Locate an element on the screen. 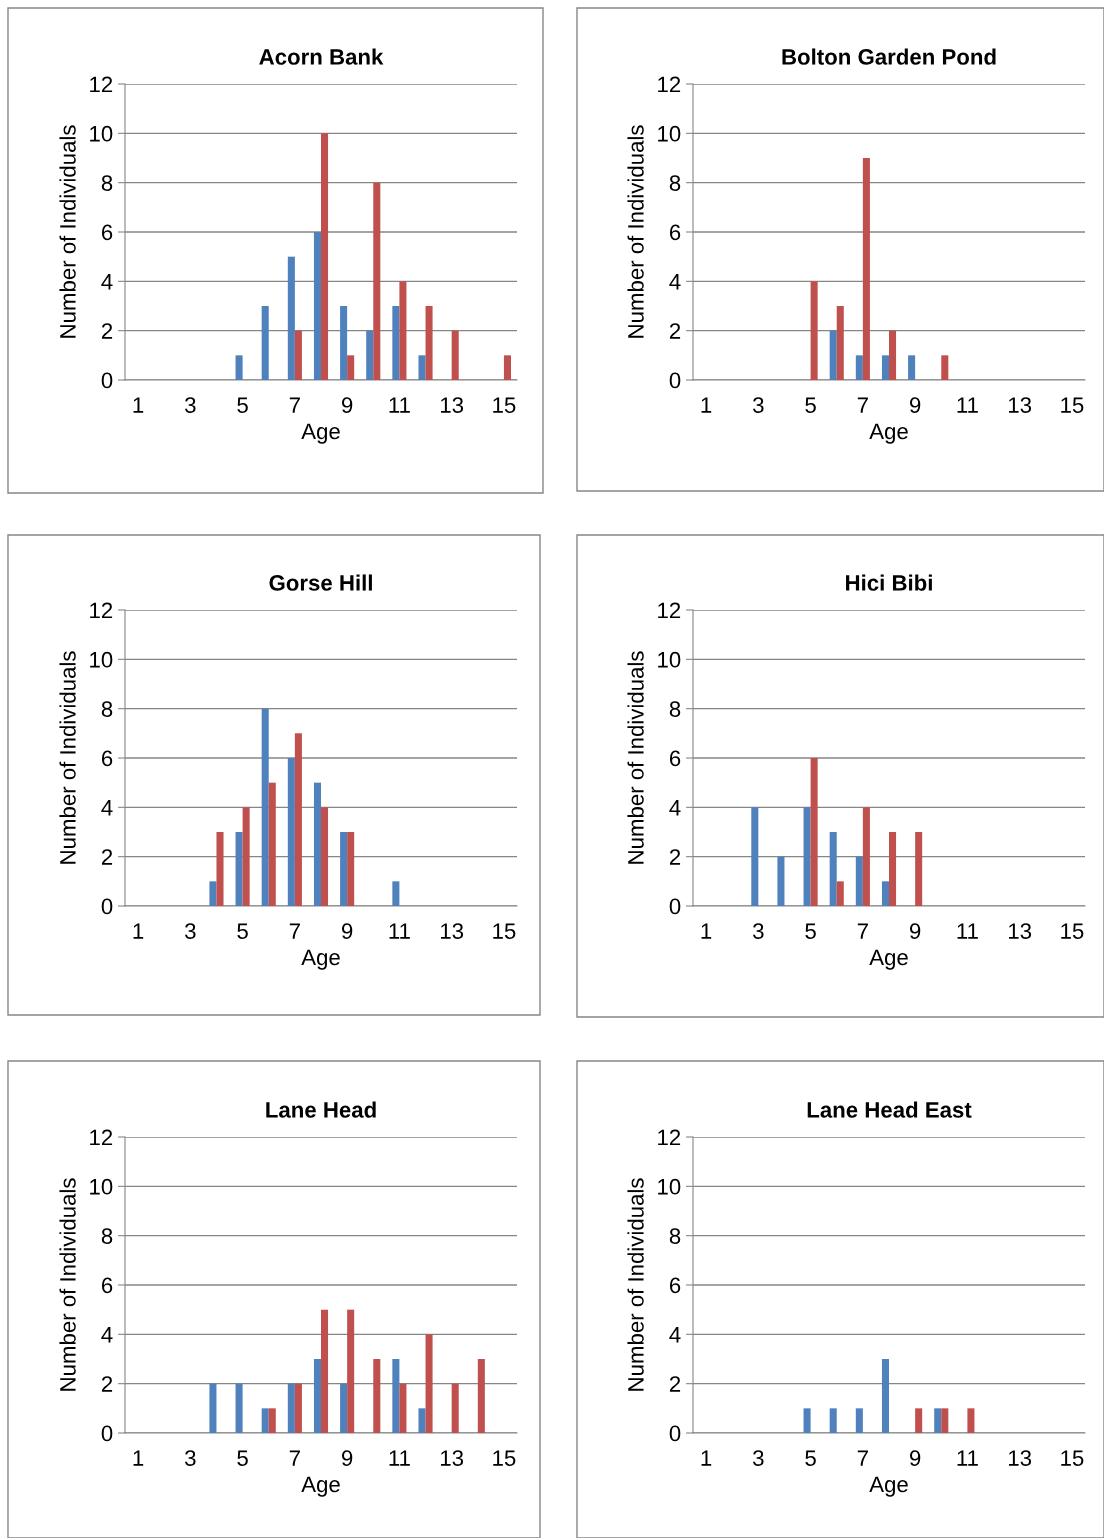  chart-title: Acorn Bank is located at coordinates (321, 56).